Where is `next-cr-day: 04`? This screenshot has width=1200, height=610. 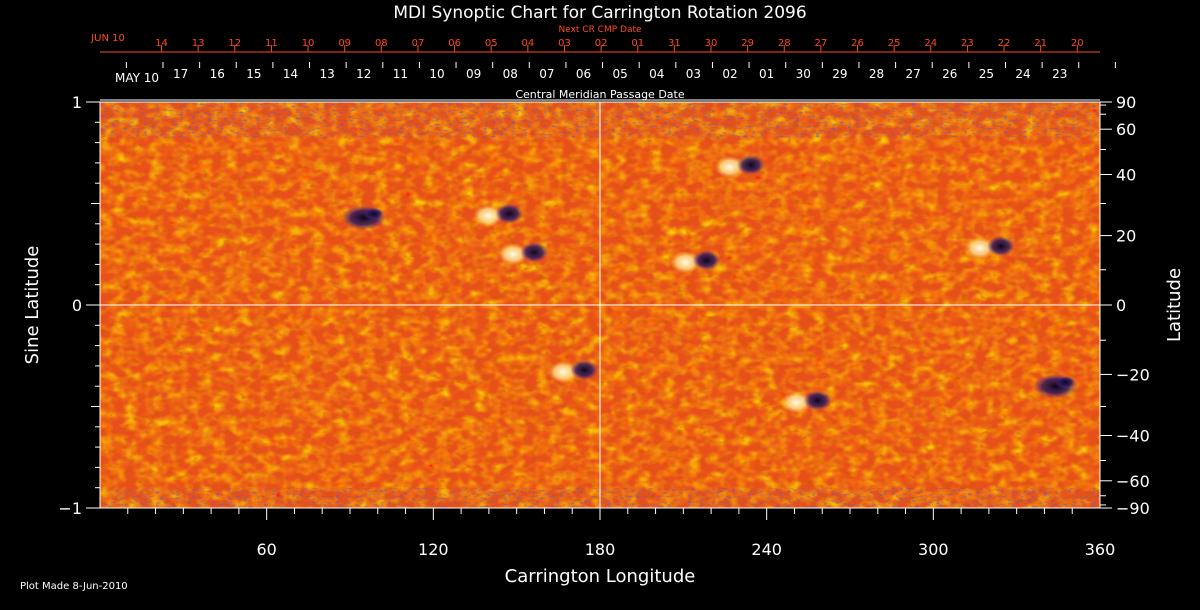 next-cr-day: 04 is located at coordinates (527, 43).